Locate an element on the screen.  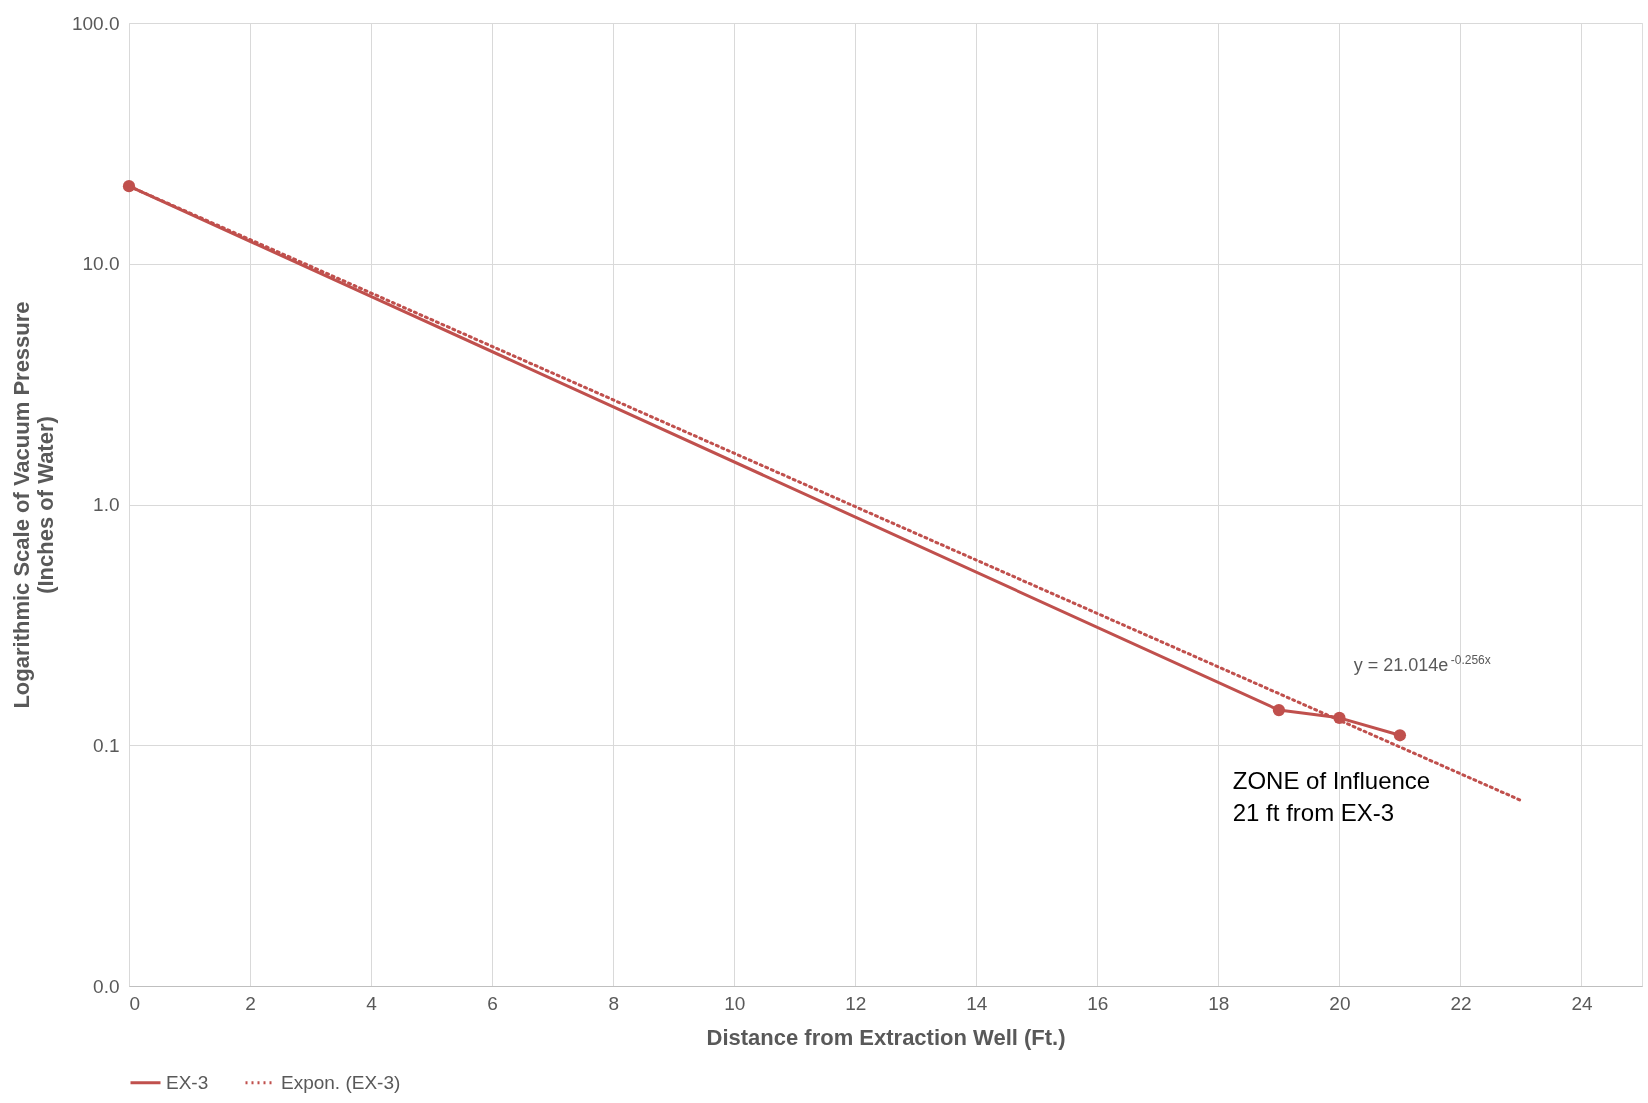
x-tick-label: 10 is located at coordinates (735, 1003).